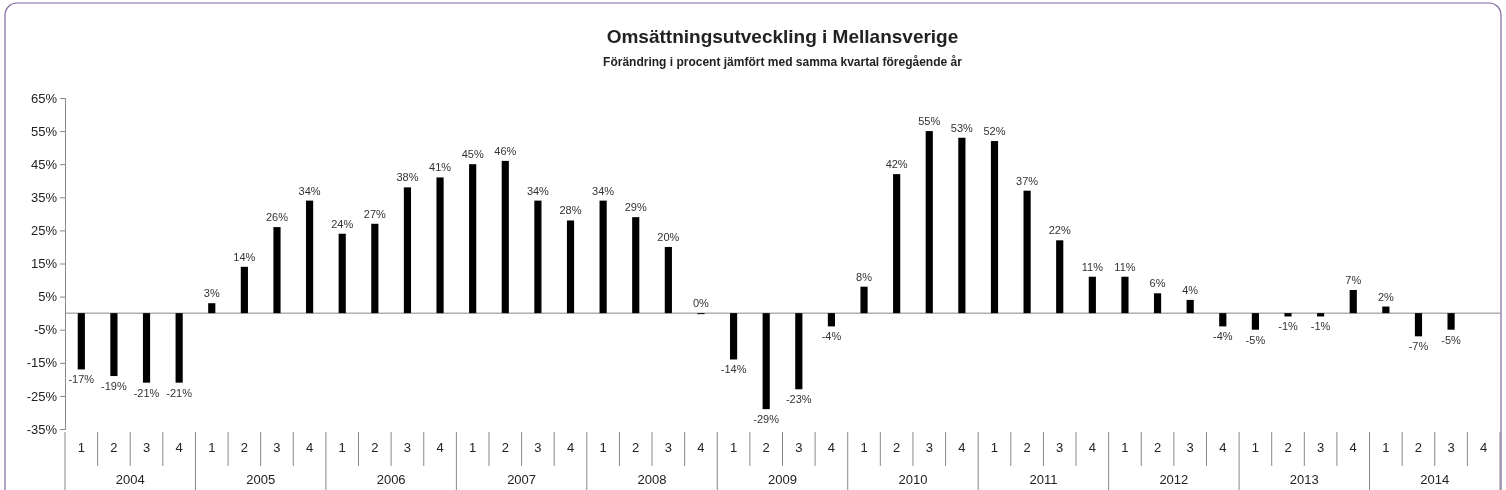 Image resolution: width=1506 pixels, height=490 pixels. I want to click on y-tick-label: 35%, so click(44, 197).